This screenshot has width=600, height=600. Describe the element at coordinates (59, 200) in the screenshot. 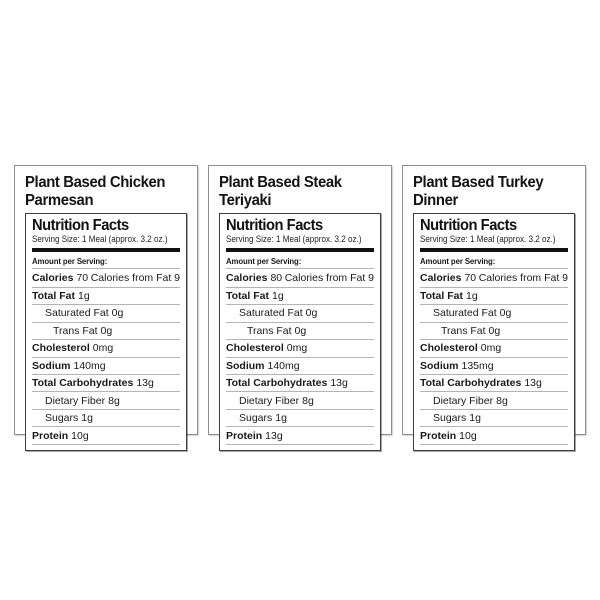

I see `product-title-line-2: Parmesan` at that location.